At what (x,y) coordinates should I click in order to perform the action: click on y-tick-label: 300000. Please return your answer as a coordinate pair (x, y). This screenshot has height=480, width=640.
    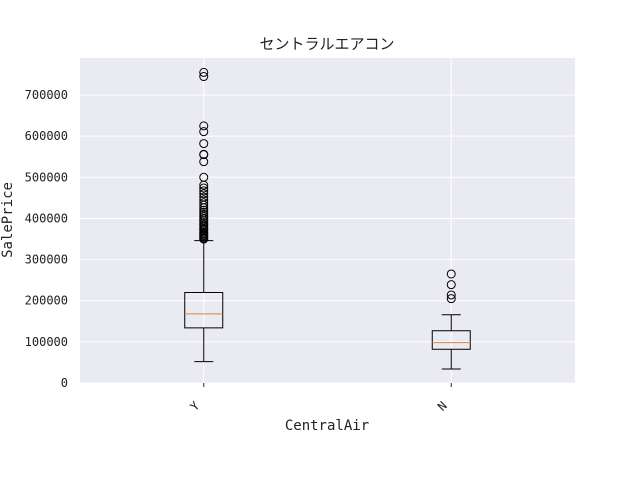
    Looking at the image, I should click on (46, 260).